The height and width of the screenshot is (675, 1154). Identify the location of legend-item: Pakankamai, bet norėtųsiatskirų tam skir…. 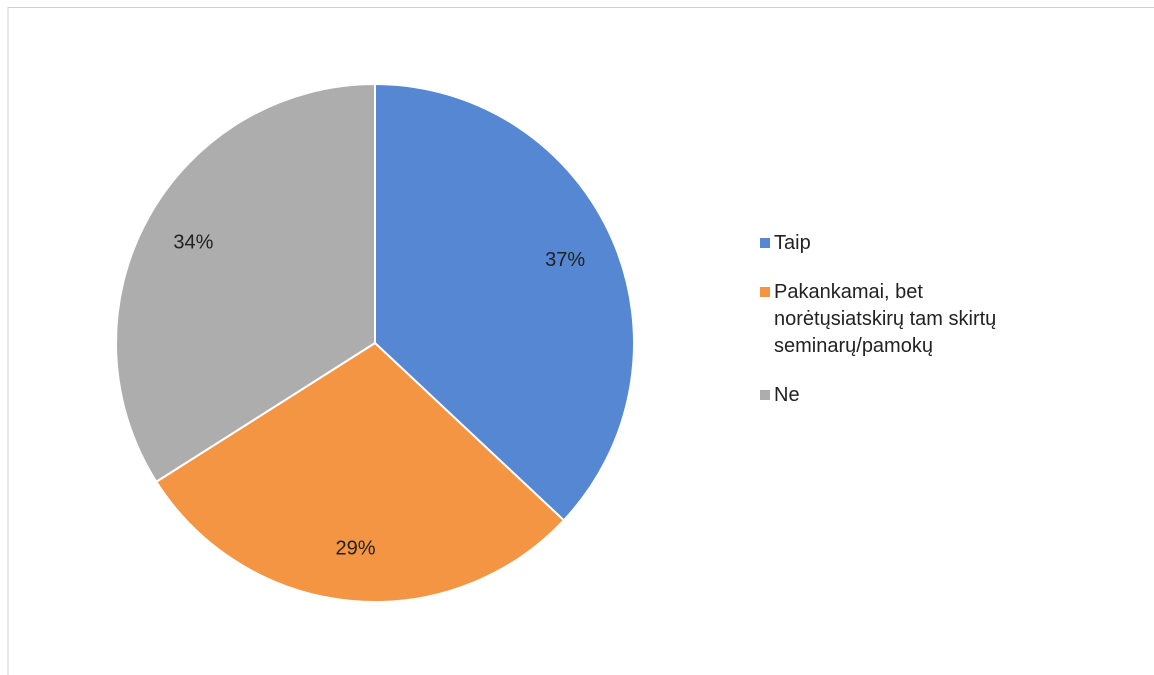
(905, 319).